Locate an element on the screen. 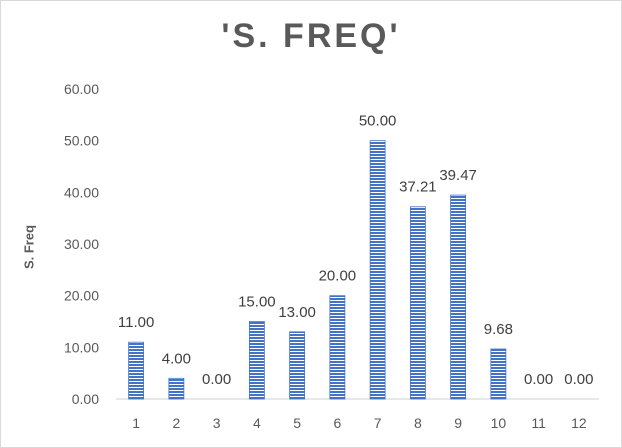  data-label: 20.00 is located at coordinates (338, 276).